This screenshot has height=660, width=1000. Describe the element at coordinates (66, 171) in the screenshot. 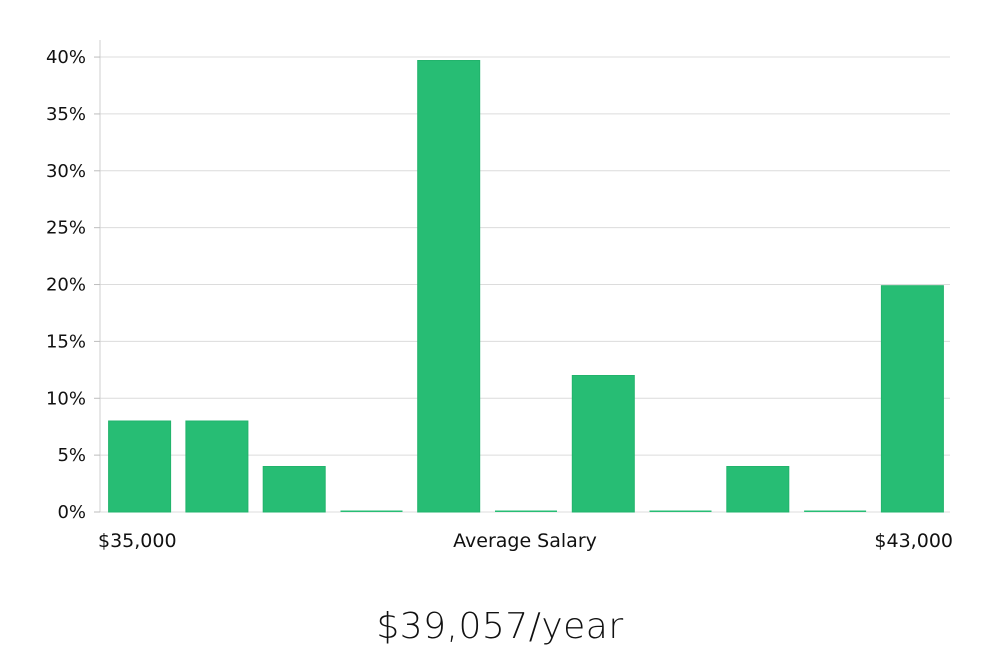

I see `y-tick-label: 30%` at that location.